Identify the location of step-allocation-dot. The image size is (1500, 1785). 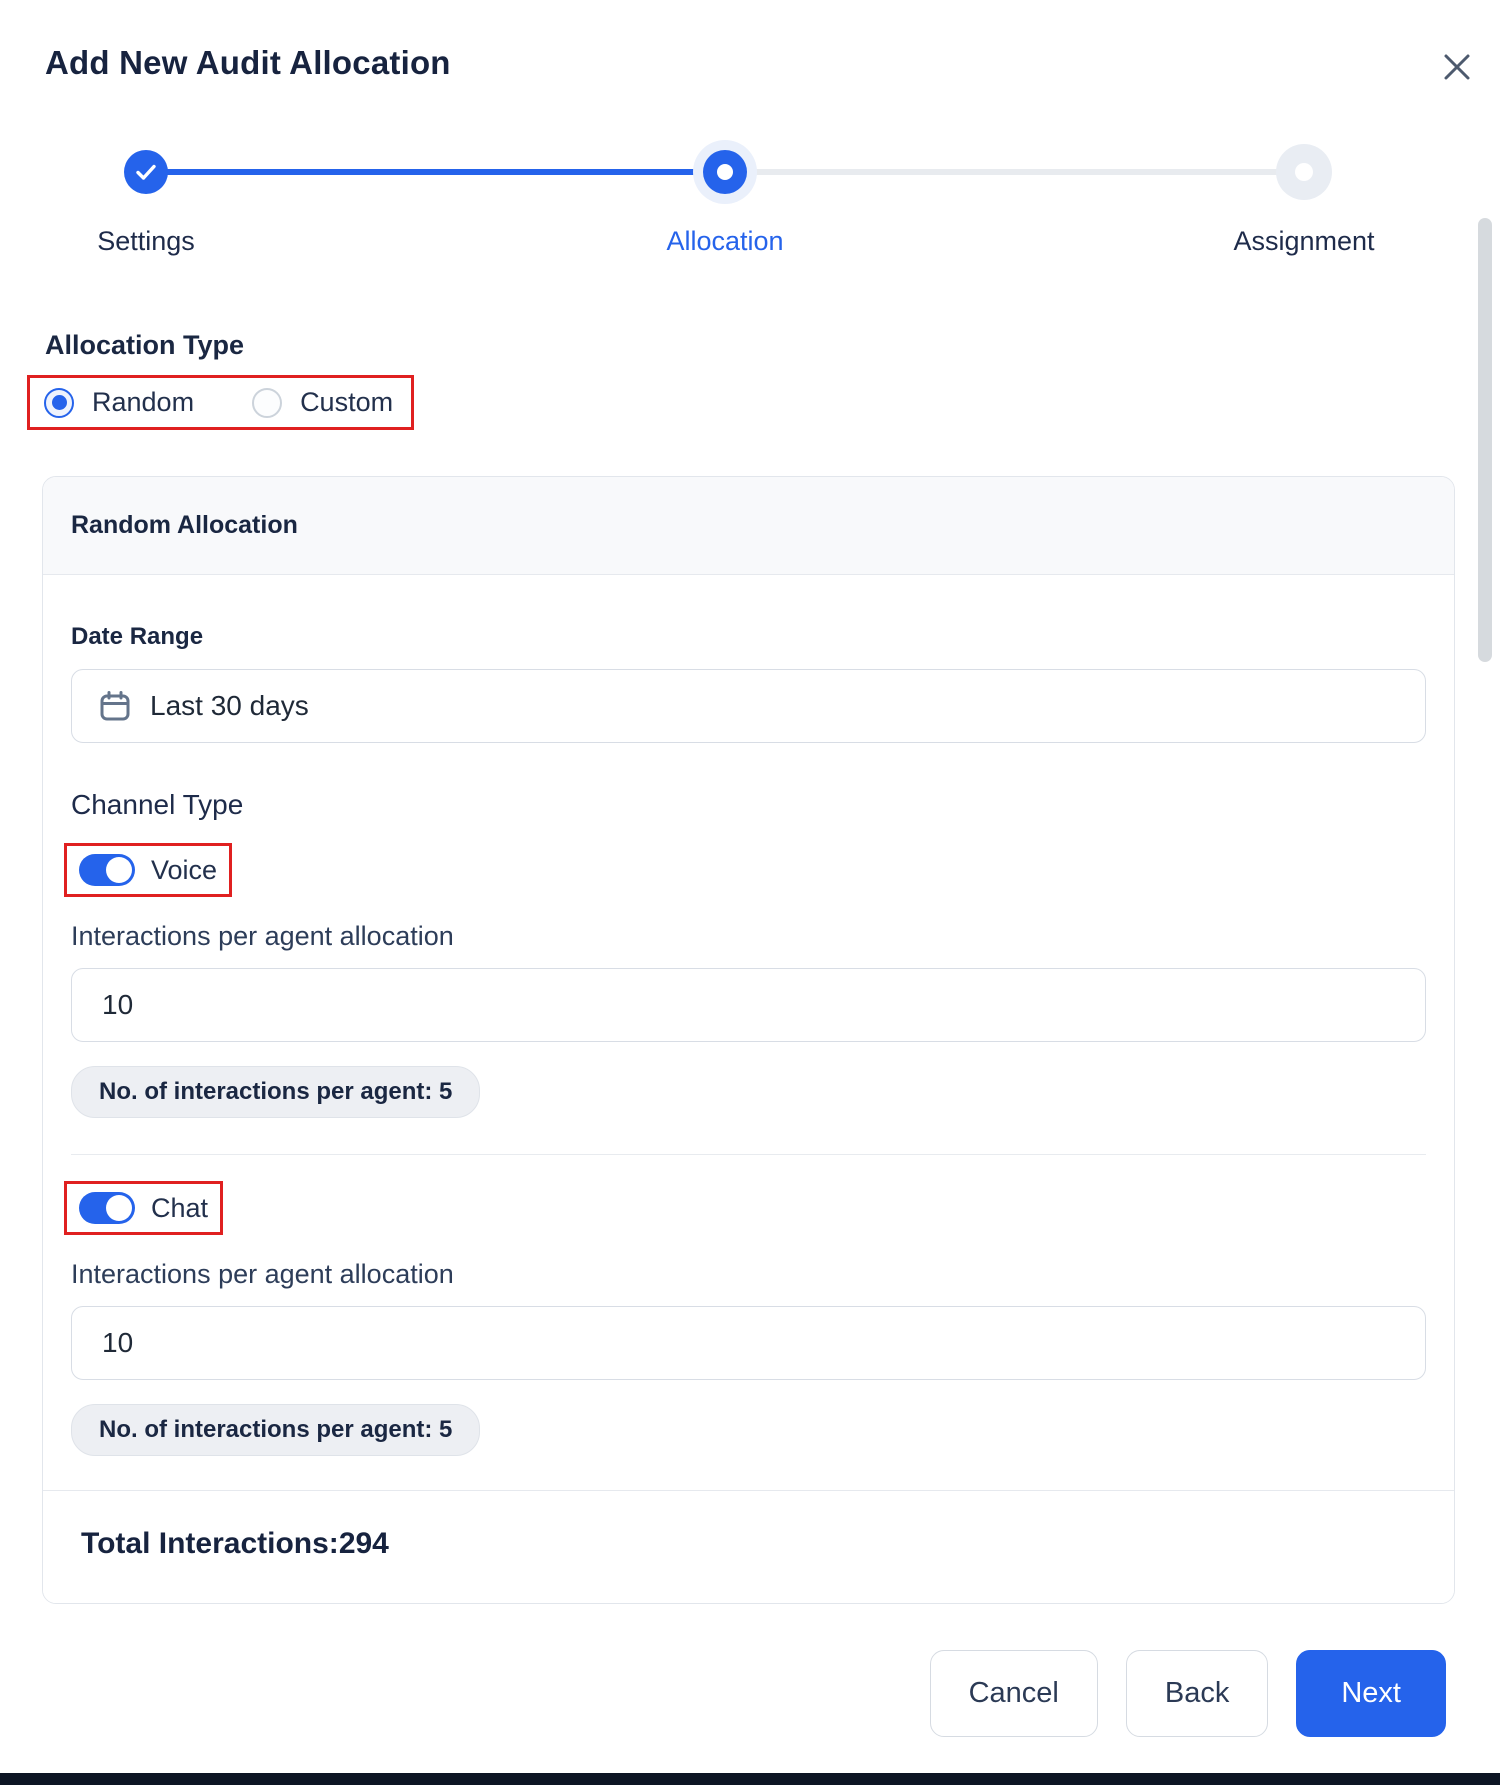
(725, 172).